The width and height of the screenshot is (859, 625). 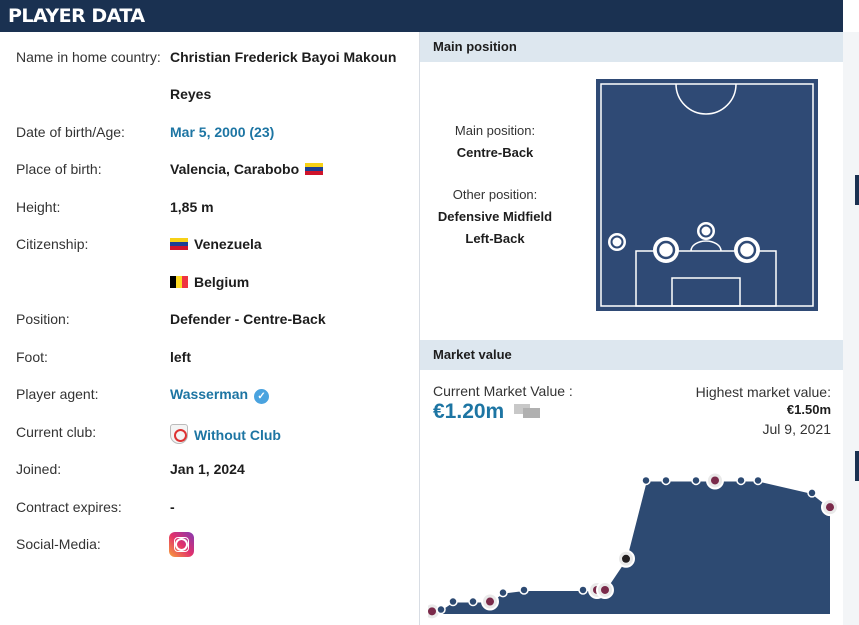 I want to click on citizenship-belgium: Belgium, so click(x=209, y=282).